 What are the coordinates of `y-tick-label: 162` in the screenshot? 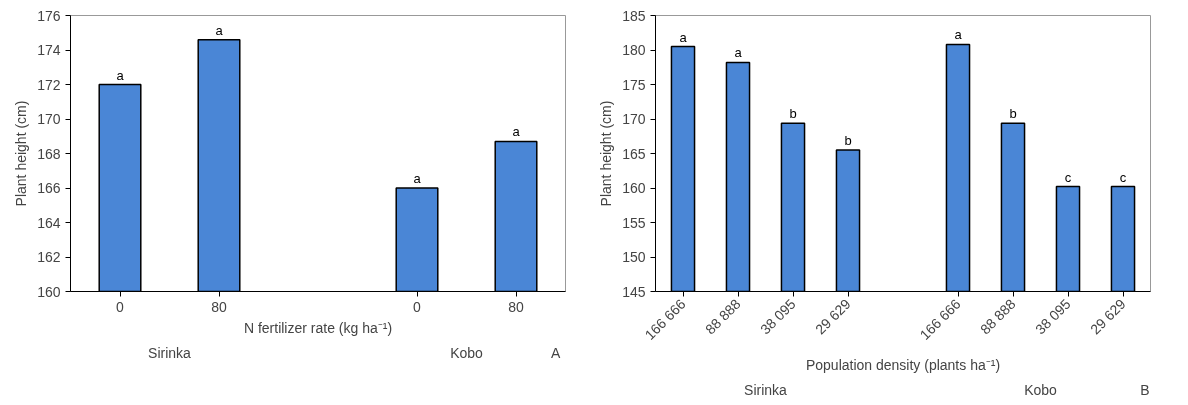 It's located at (49, 257).